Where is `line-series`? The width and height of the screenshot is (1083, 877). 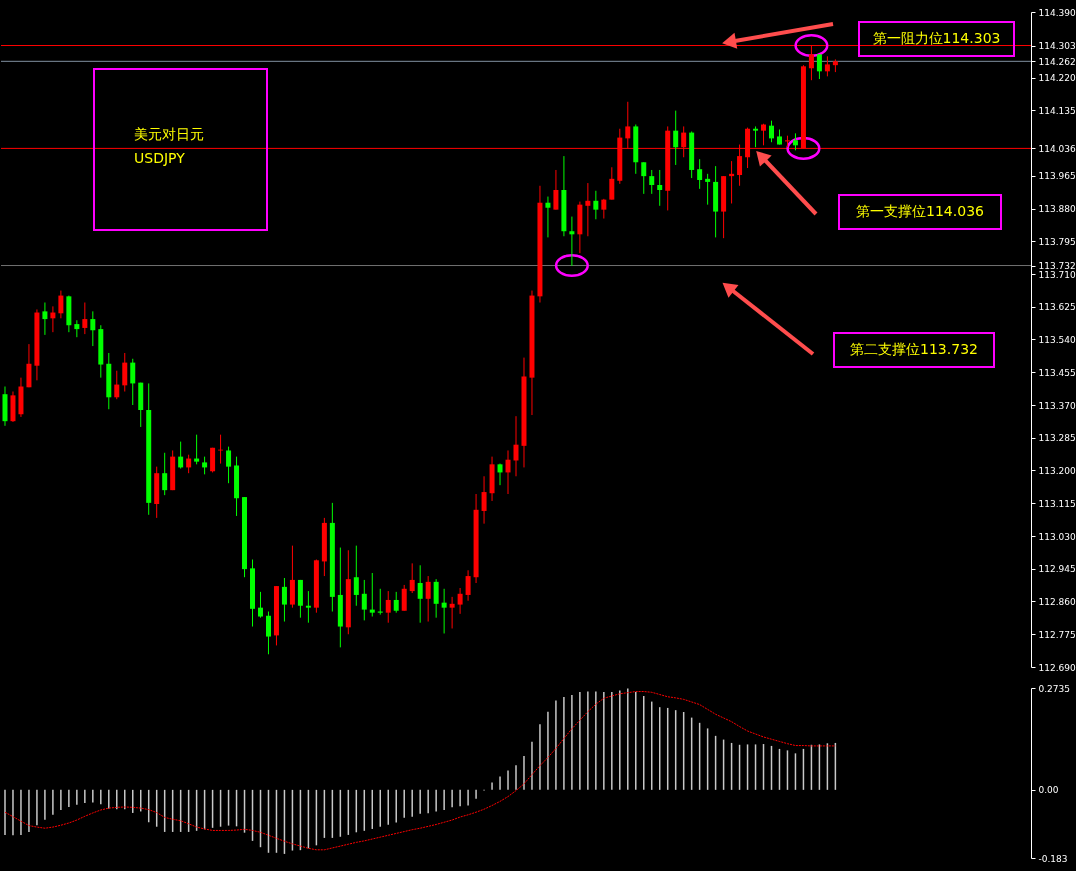
line-series is located at coordinates (420, 771).